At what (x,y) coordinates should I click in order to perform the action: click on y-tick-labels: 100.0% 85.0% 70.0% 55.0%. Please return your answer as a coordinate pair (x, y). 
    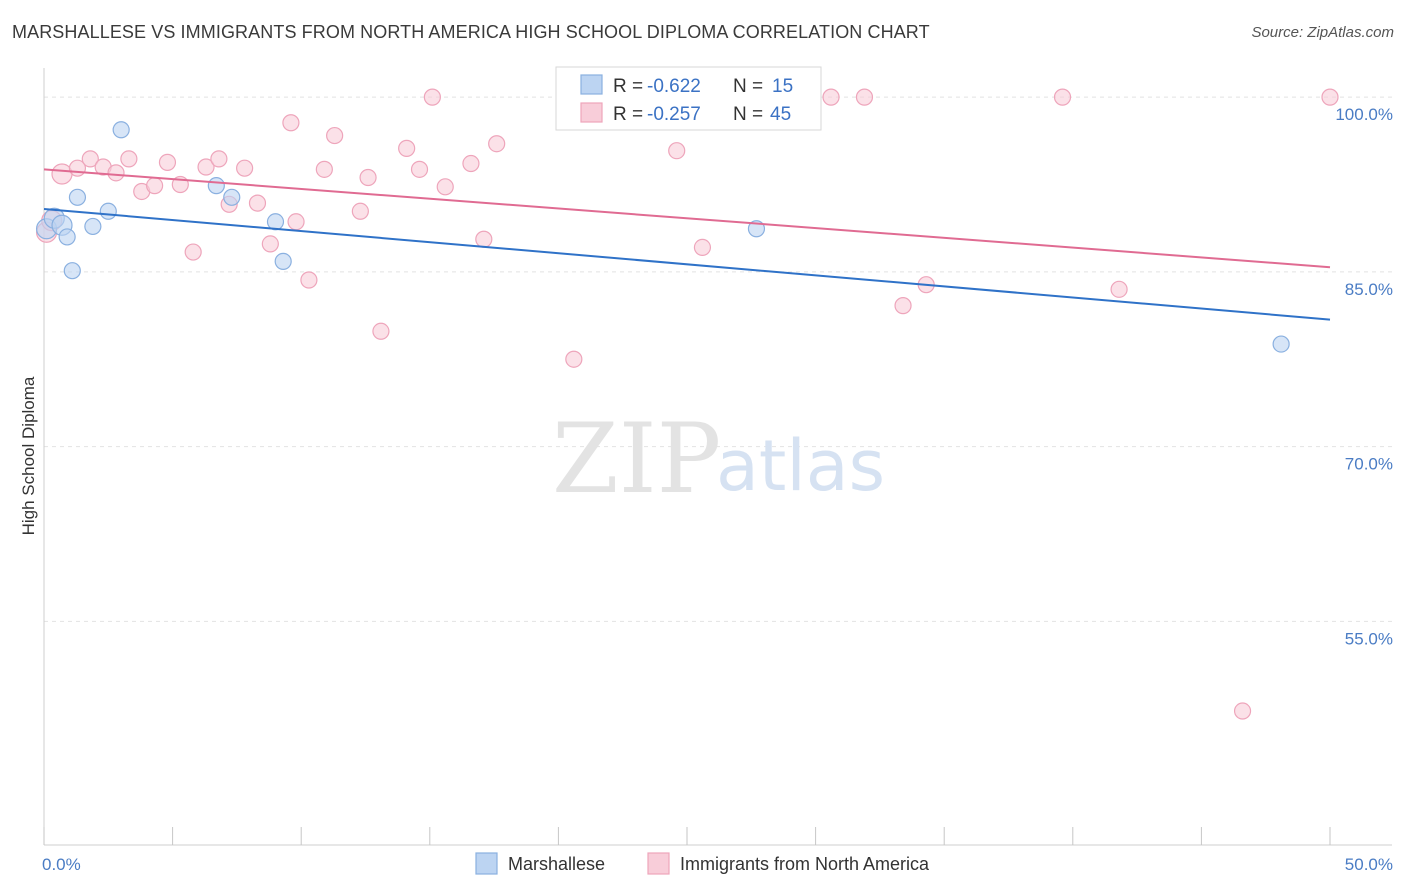
    Looking at the image, I should click on (1364, 376).